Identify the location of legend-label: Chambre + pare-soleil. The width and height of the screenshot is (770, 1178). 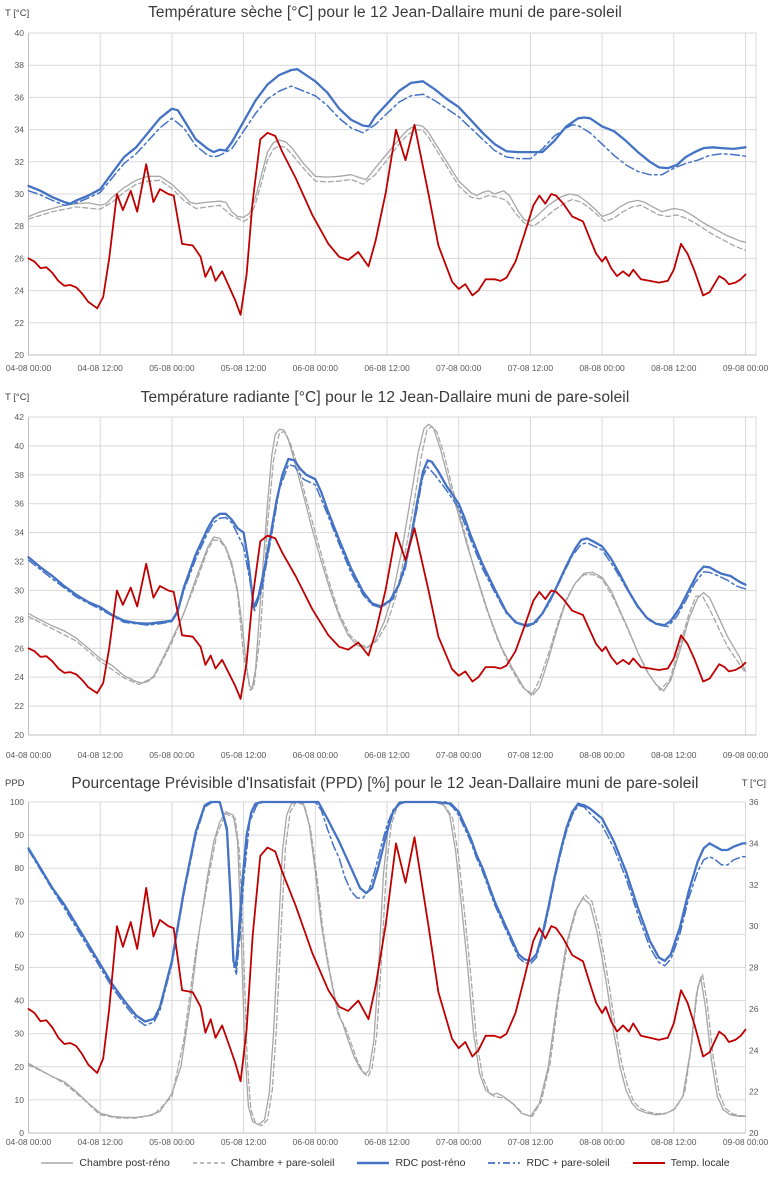
(282, 1163).